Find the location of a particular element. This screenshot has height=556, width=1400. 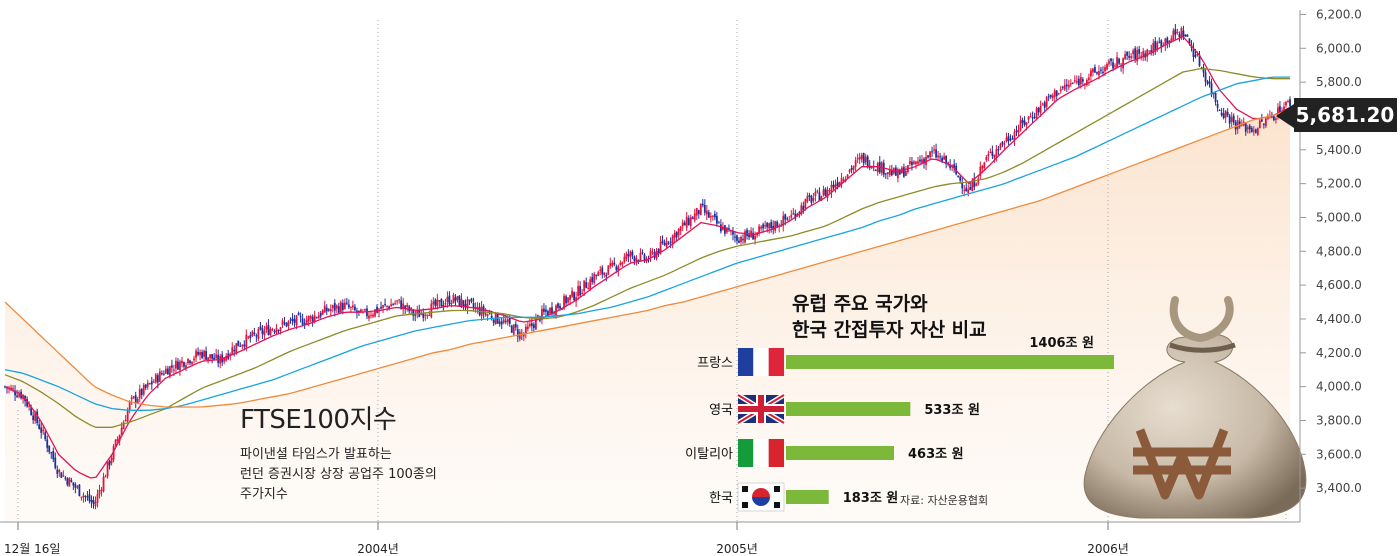

france-flag-icon is located at coordinates (761, 362).